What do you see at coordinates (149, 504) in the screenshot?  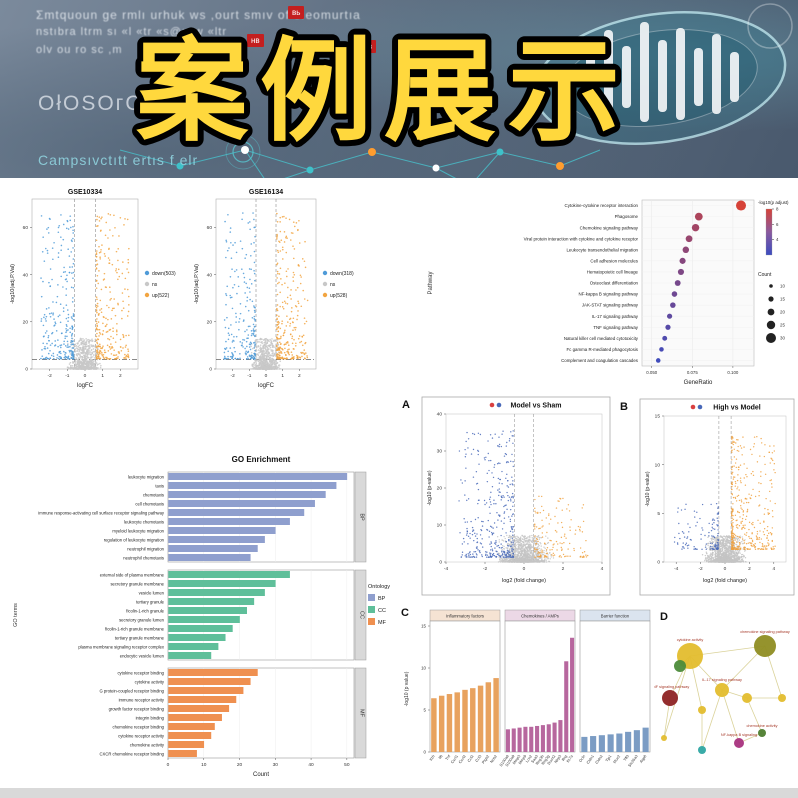 I see `svg-text: cell chemotaxis` at bounding box center [149, 504].